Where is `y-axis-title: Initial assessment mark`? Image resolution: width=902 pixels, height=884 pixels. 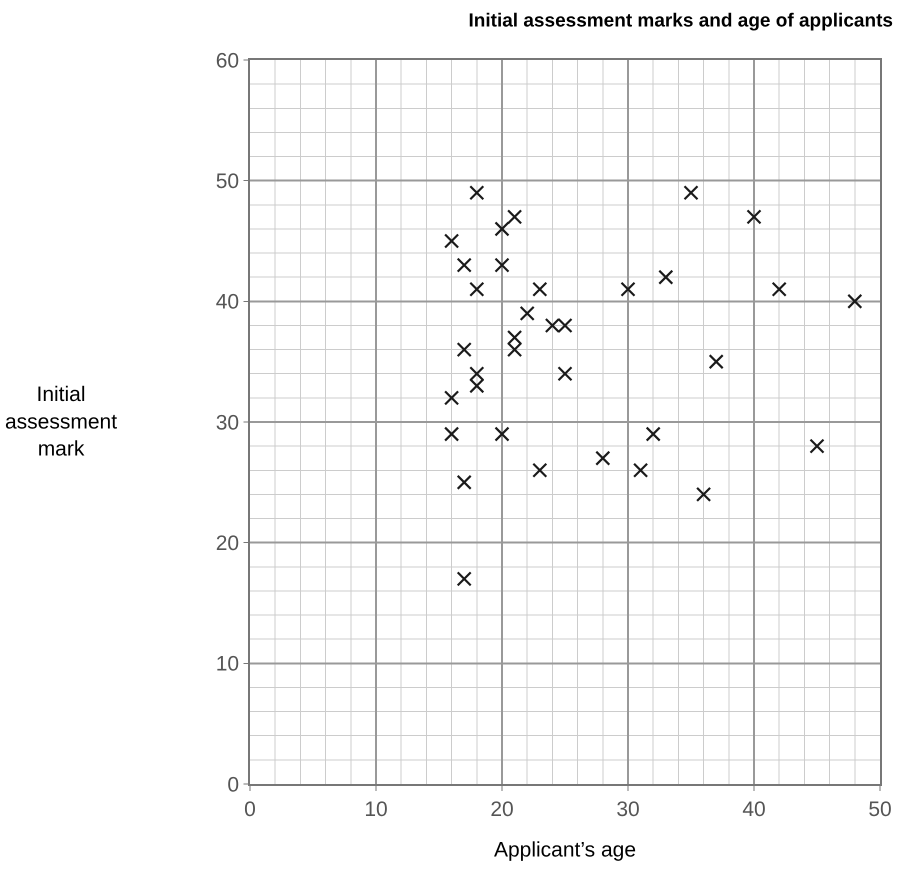 y-axis-title: Initial assessment mark is located at coordinates (61, 422).